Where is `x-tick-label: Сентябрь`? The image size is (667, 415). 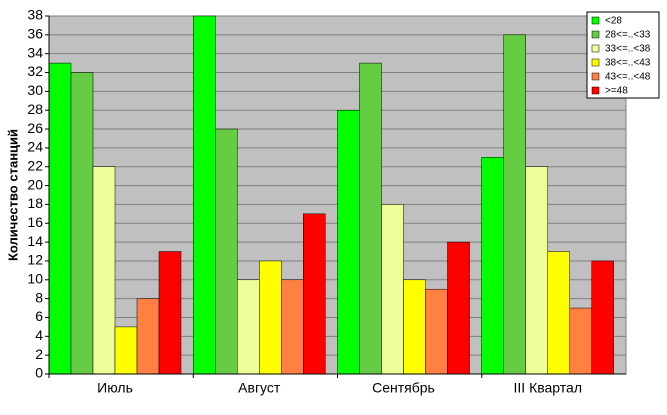
x-tick-label: Сентябрь is located at coordinates (403, 388).